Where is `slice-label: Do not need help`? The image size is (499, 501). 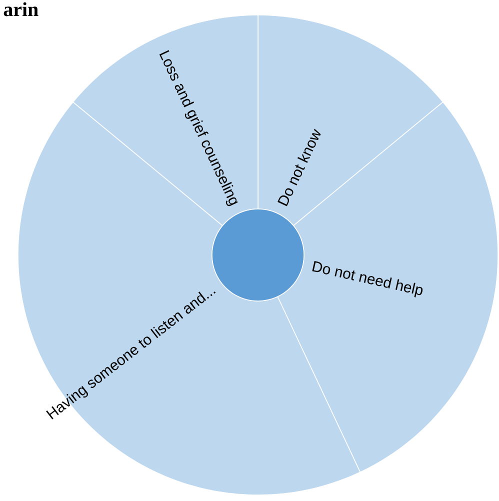
slice-label: Do not need help is located at coordinates (367, 279).